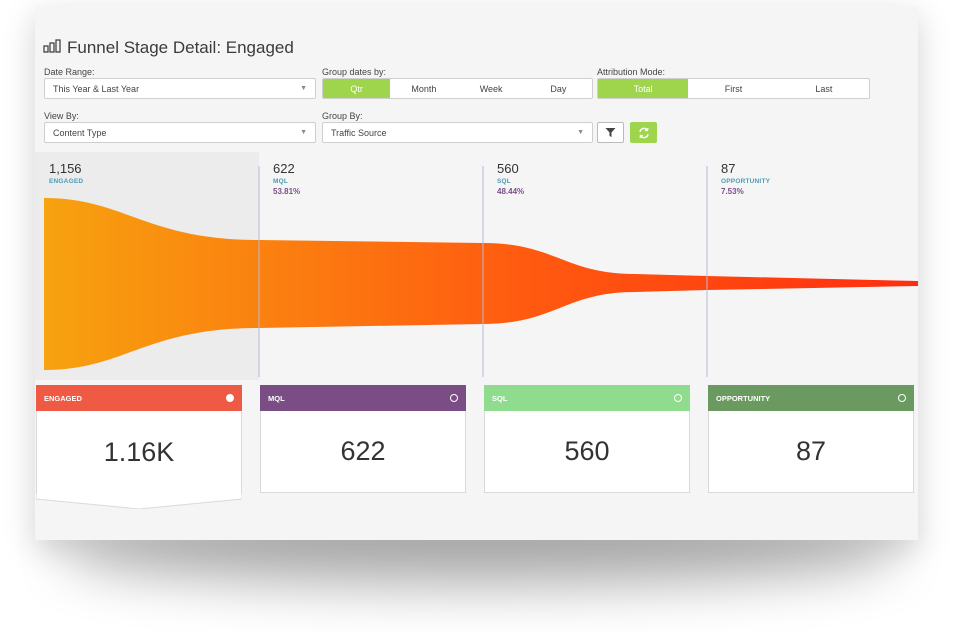 Image resolution: width=960 pixels, height=632 pixels. Describe the element at coordinates (631, 72) in the screenshot. I see `attribution-label: Attribution Mode:` at that location.